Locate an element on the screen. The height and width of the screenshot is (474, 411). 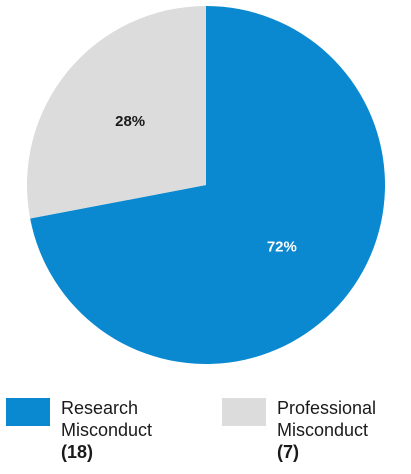
slice-percent-research-misconduct: 72% is located at coordinates (282, 247).